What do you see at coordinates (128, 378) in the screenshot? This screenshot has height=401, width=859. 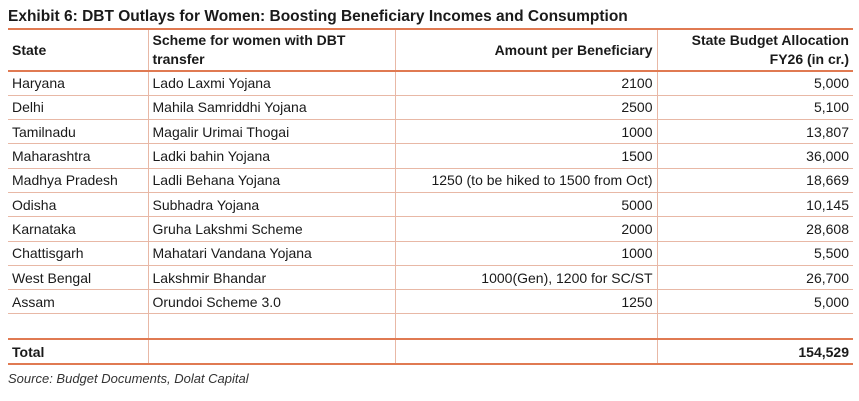 I see `source-note: Source: Budget Documents, Dolat Capital` at bounding box center [128, 378].